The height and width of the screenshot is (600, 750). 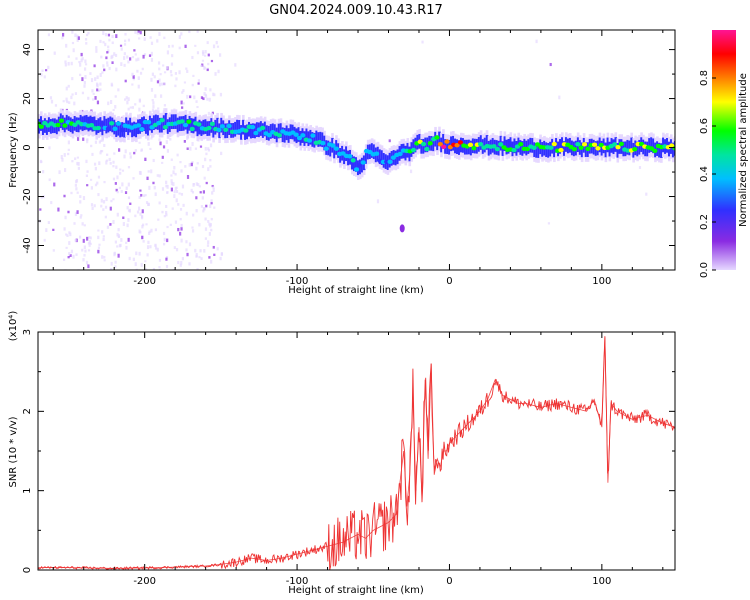 What do you see at coordinates (27, 147) in the screenshot?
I see `y-tick-label: 0` at bounding box center [27, 147].